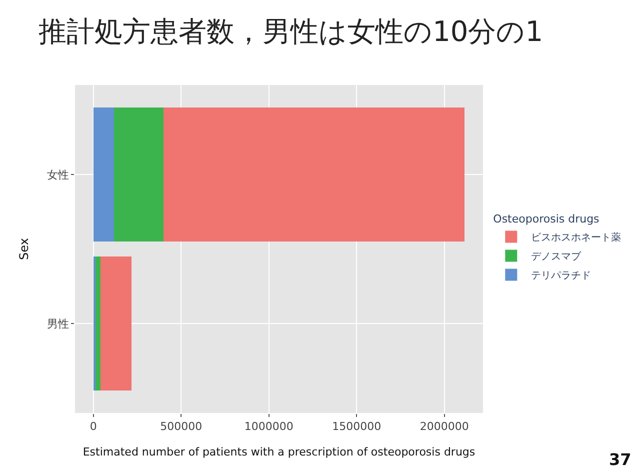 The image size is (643, 473). What do you see at coordinates (556, 256) in the screenshot?
I see `legend-label: デノスマブ` at bounding box center [556, 256].